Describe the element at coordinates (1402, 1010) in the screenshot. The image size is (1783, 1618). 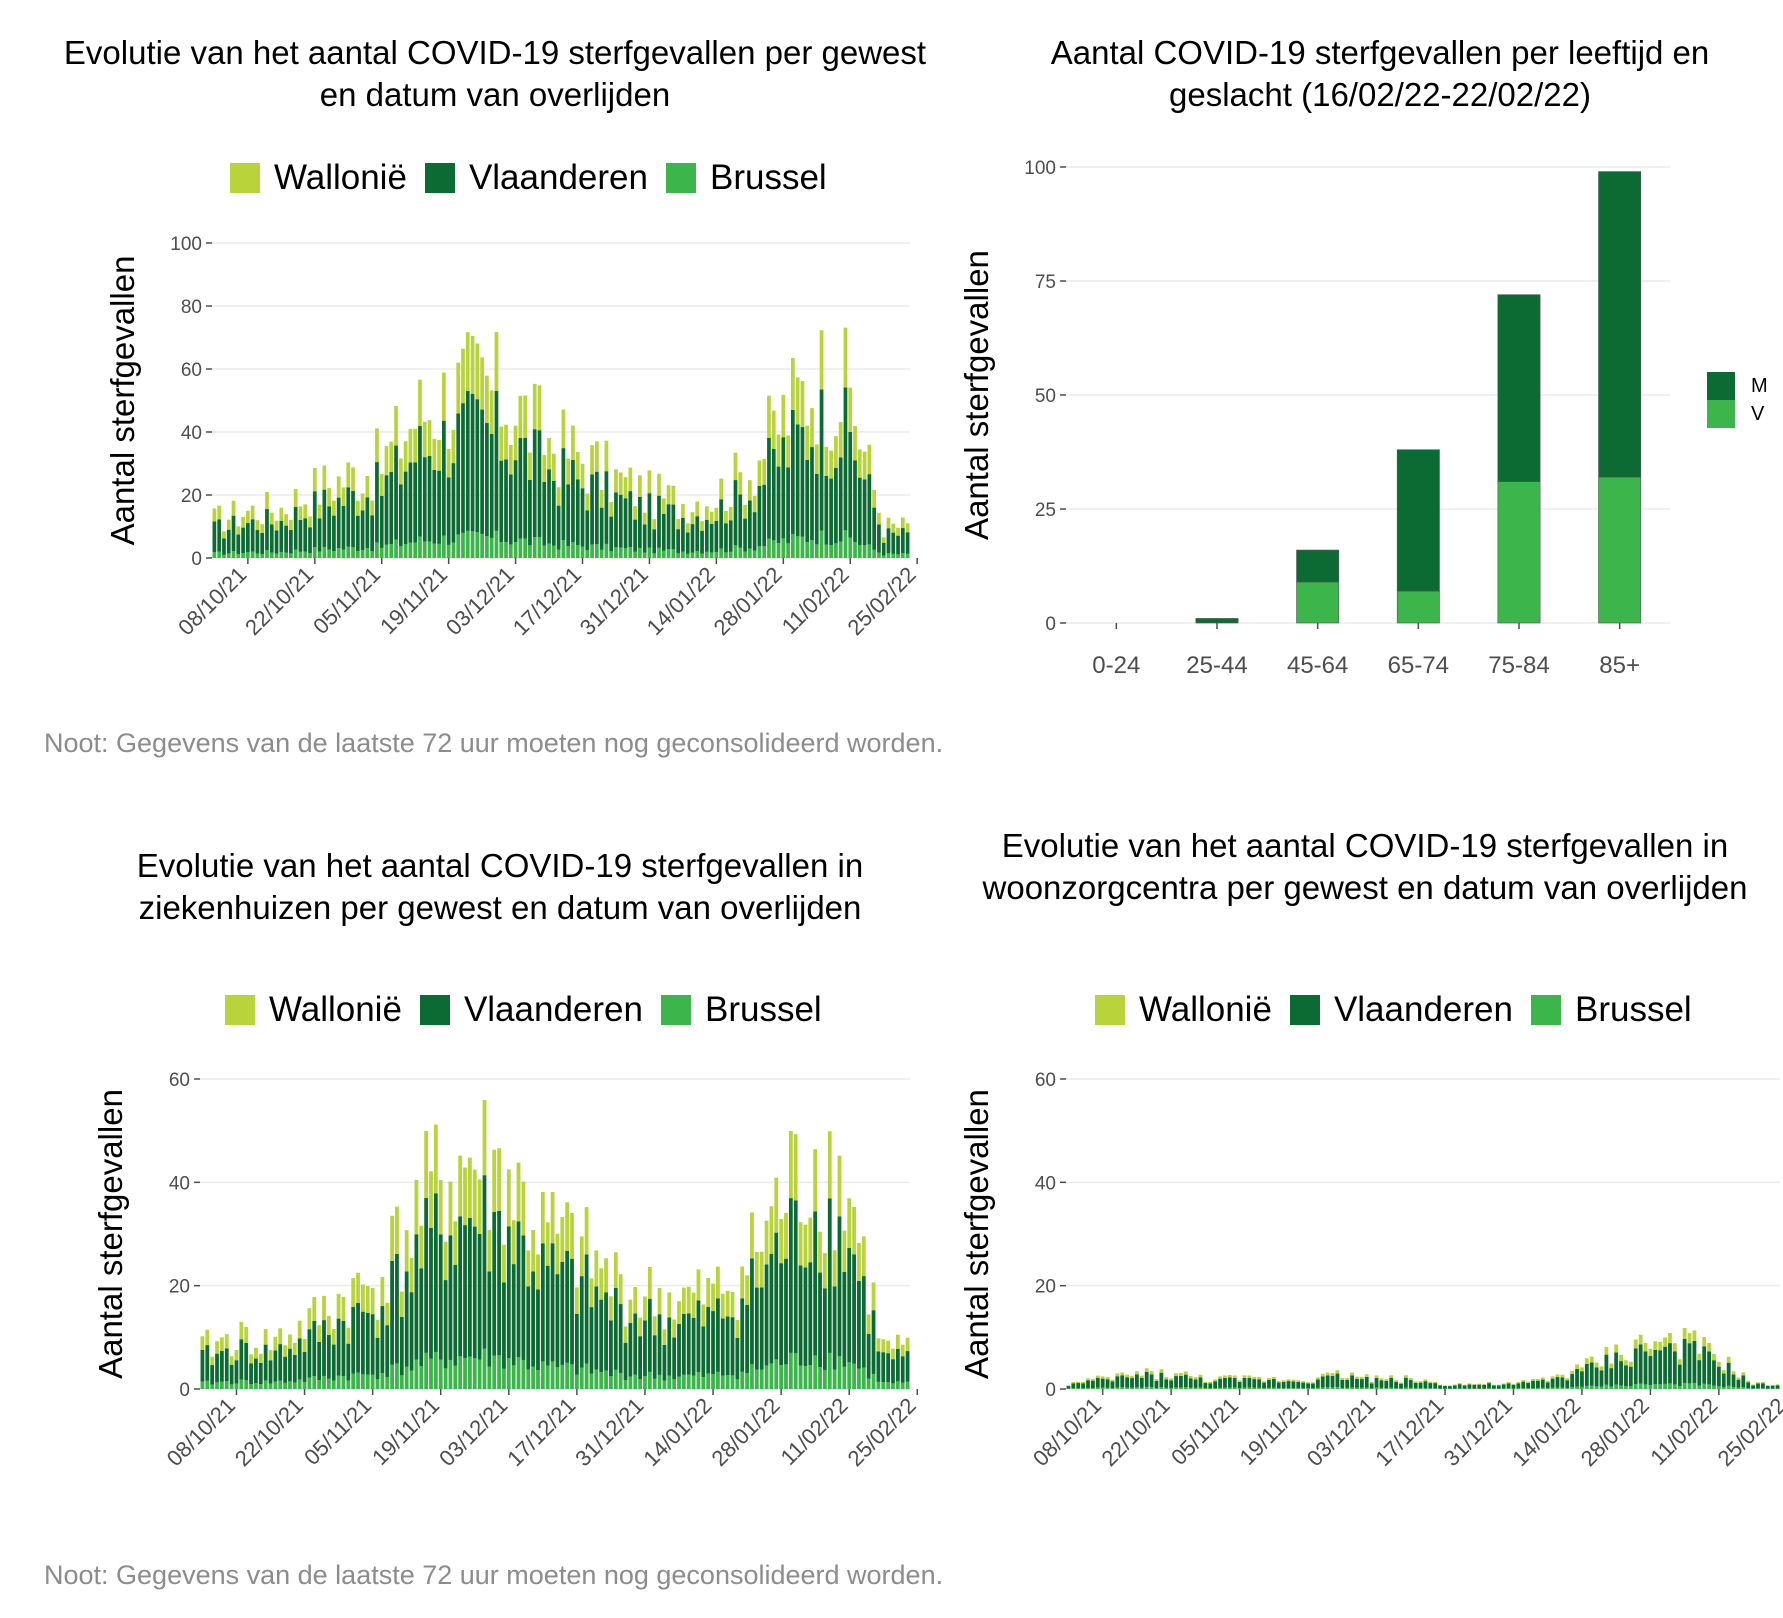
I see `legend-nursing: Wallonië Vlaanderen Brussel` at that location.